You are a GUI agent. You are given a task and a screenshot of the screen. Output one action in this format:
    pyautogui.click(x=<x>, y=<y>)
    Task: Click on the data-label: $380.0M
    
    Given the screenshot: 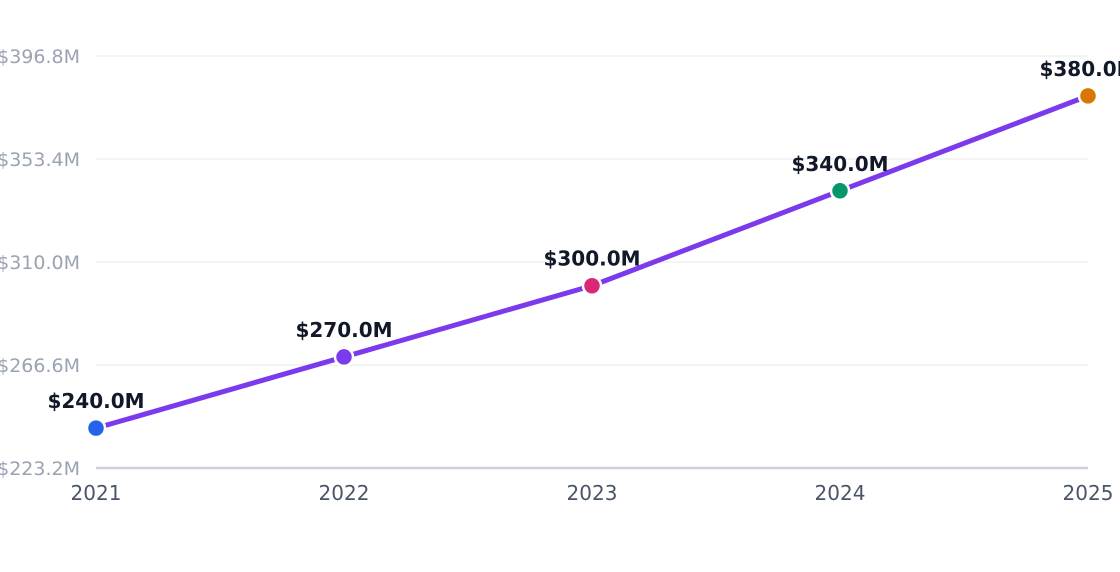 What is the action you would take?
    pyautogui.click(x=1079, y=69)
    